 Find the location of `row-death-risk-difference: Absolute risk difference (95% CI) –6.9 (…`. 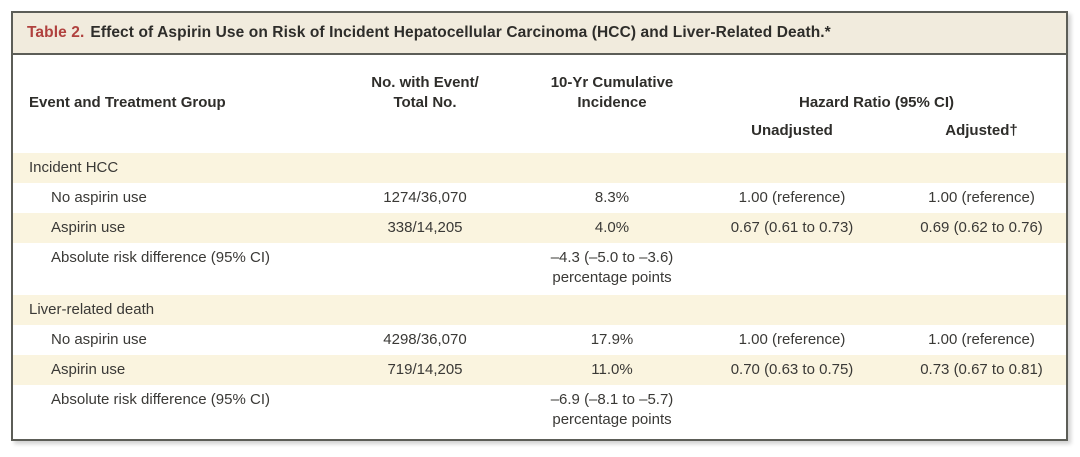

row-death-risk-difference: Absolute risk difference (95% CI) –6.9 (… is located at coordinates (539, 411).